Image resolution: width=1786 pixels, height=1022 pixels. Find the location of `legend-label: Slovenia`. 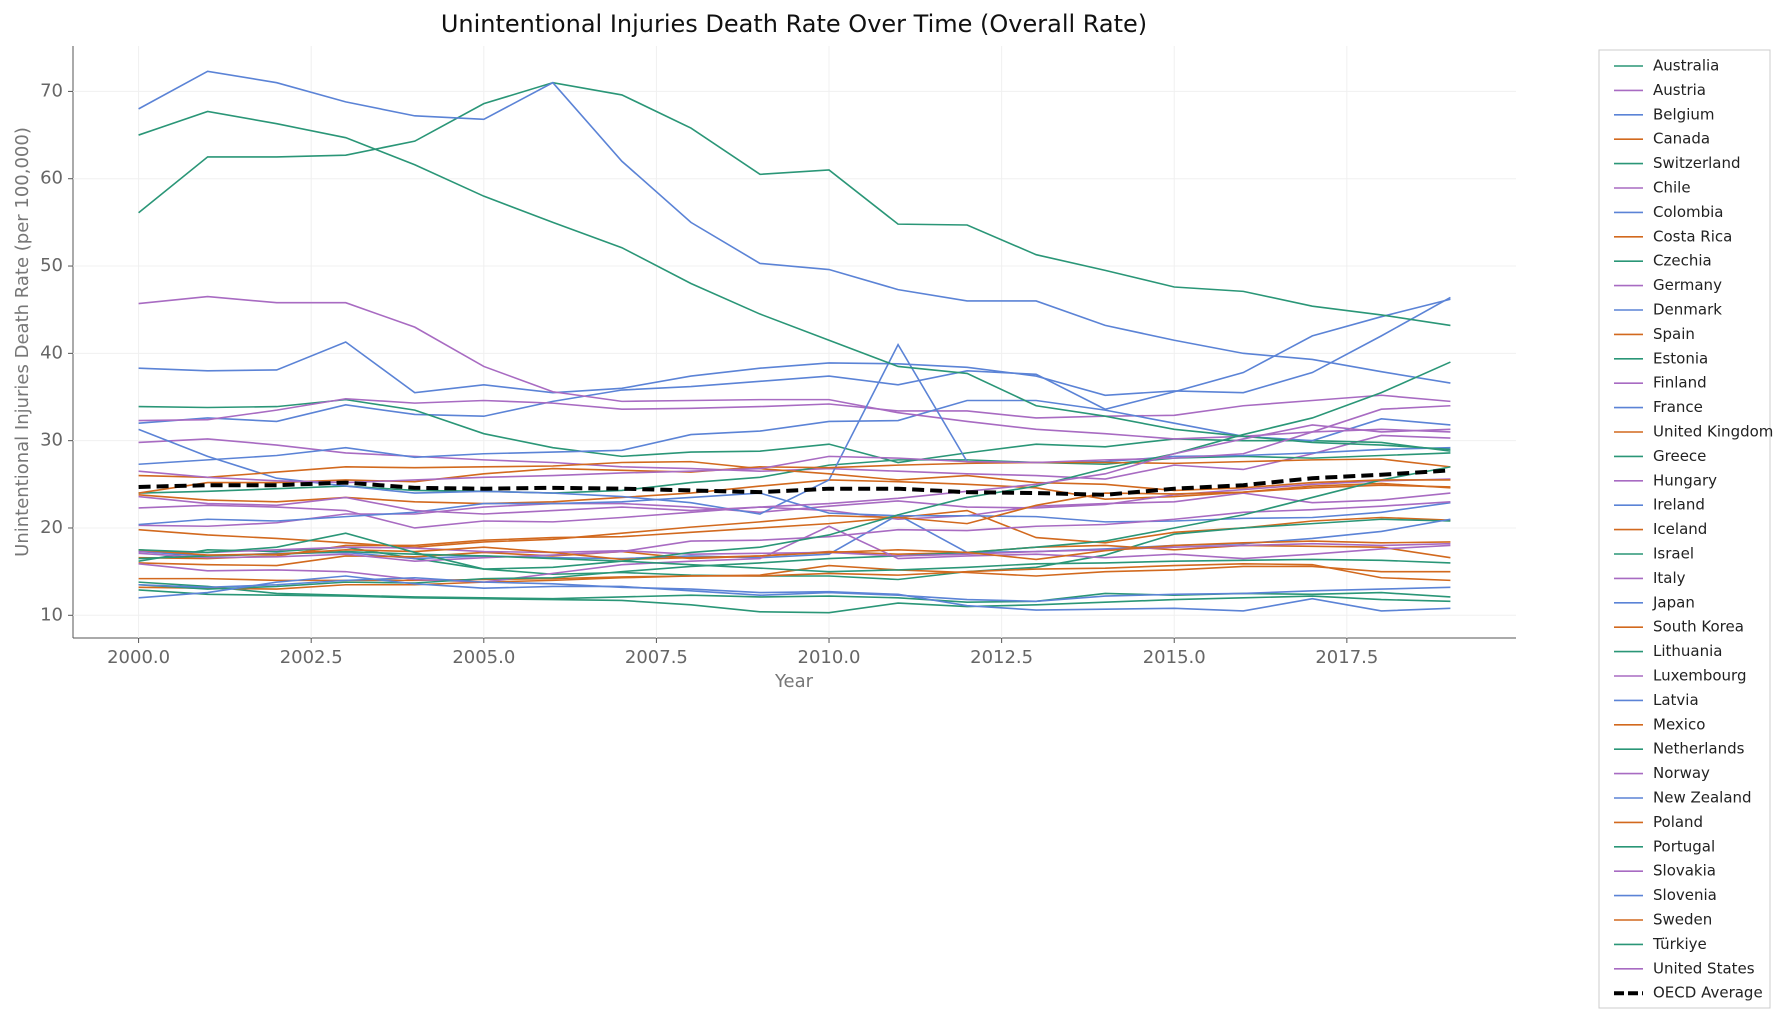

legend-label: Slovenia is located at coordinates (1685, 895).